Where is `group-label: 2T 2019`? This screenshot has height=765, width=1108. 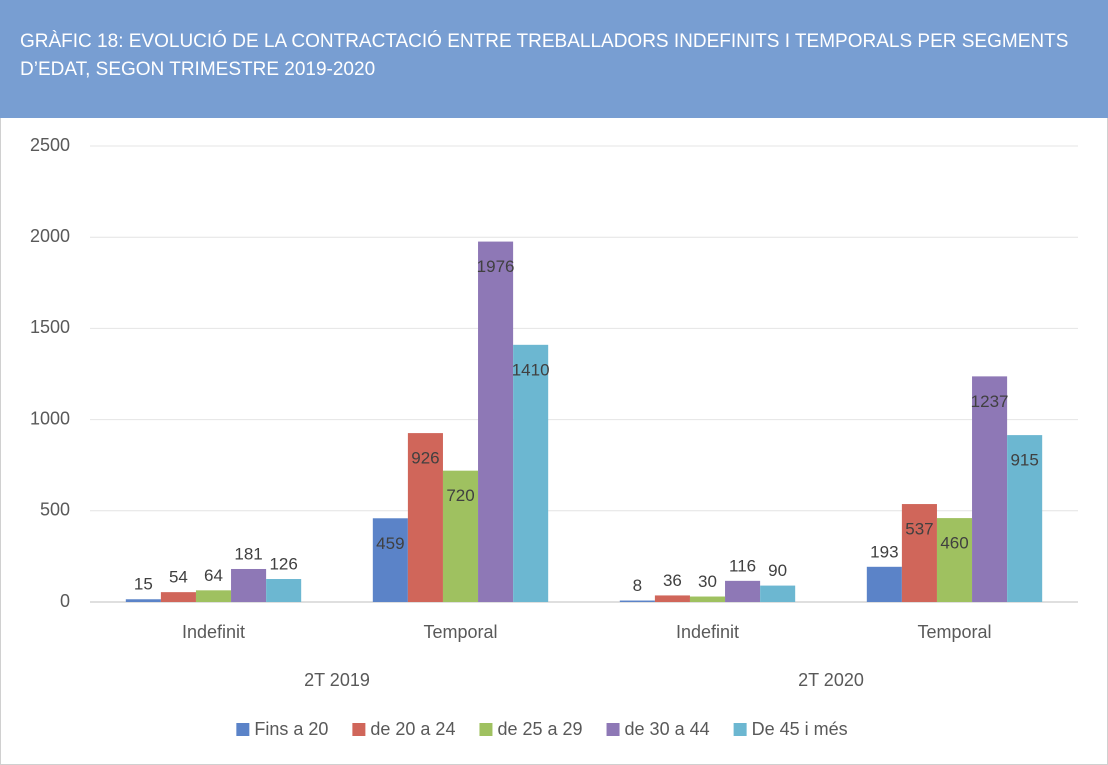
group-label: 2T 2019 is located at coordinates (337, 680).